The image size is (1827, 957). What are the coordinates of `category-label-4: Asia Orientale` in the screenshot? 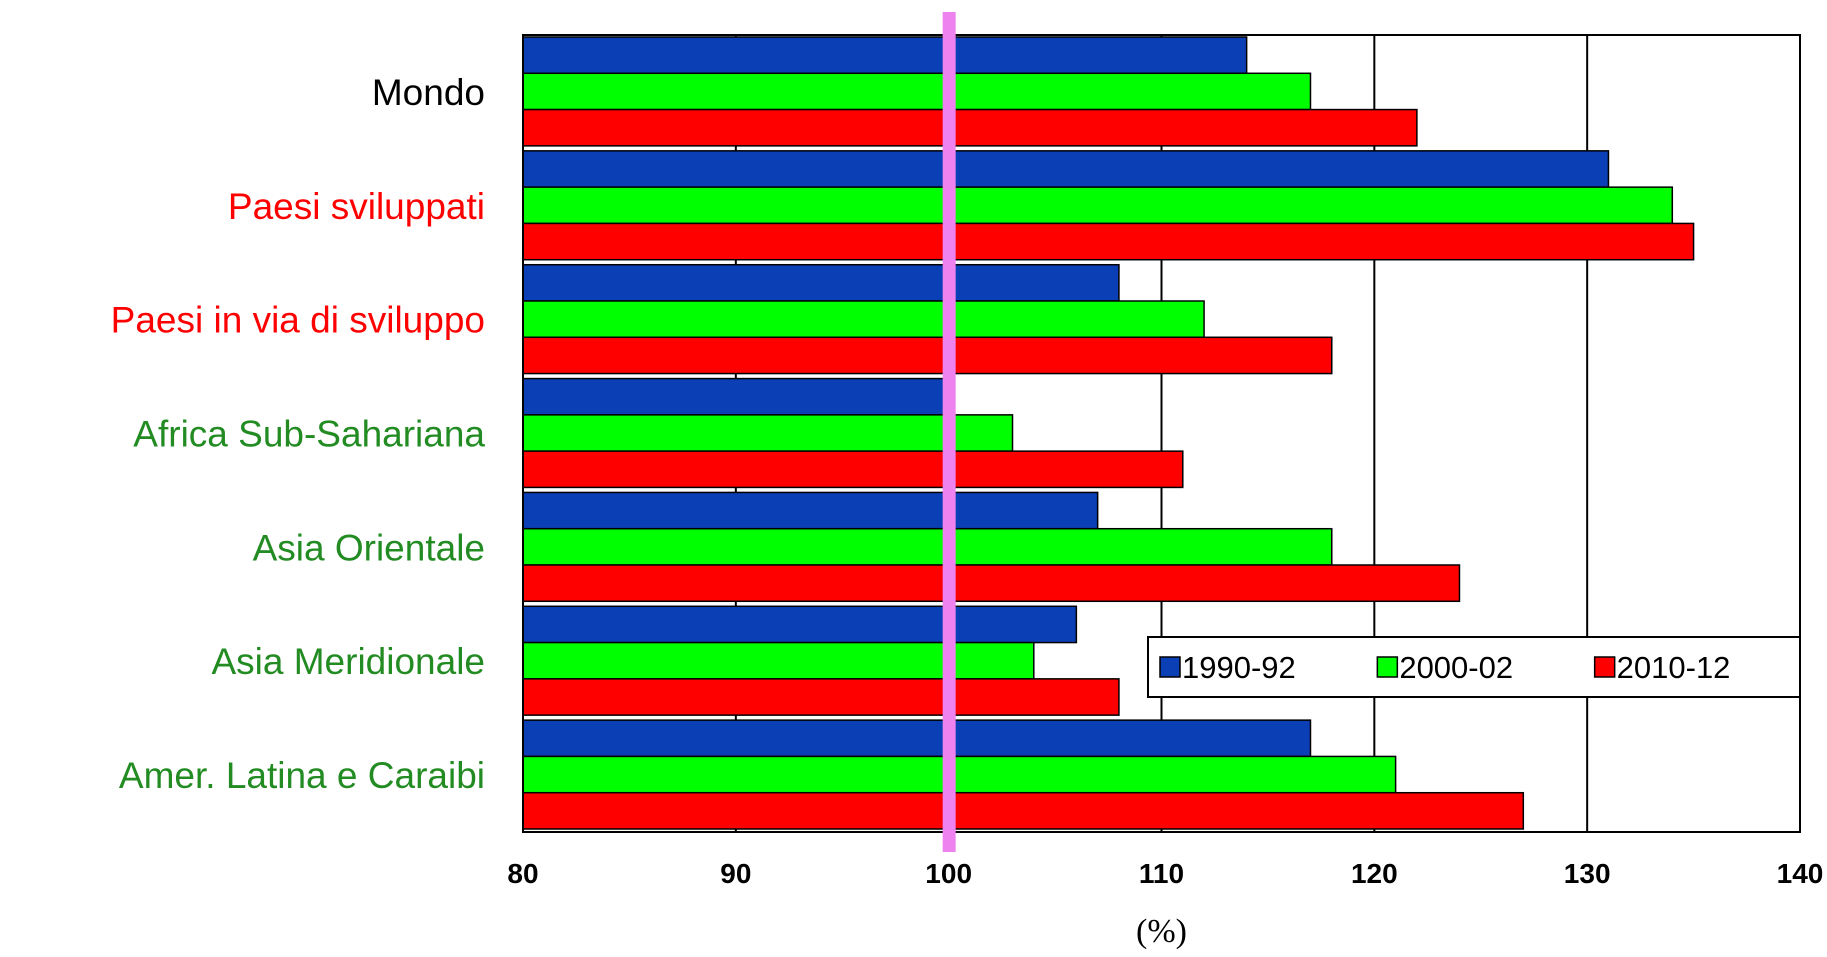 It's located at (369, 547).